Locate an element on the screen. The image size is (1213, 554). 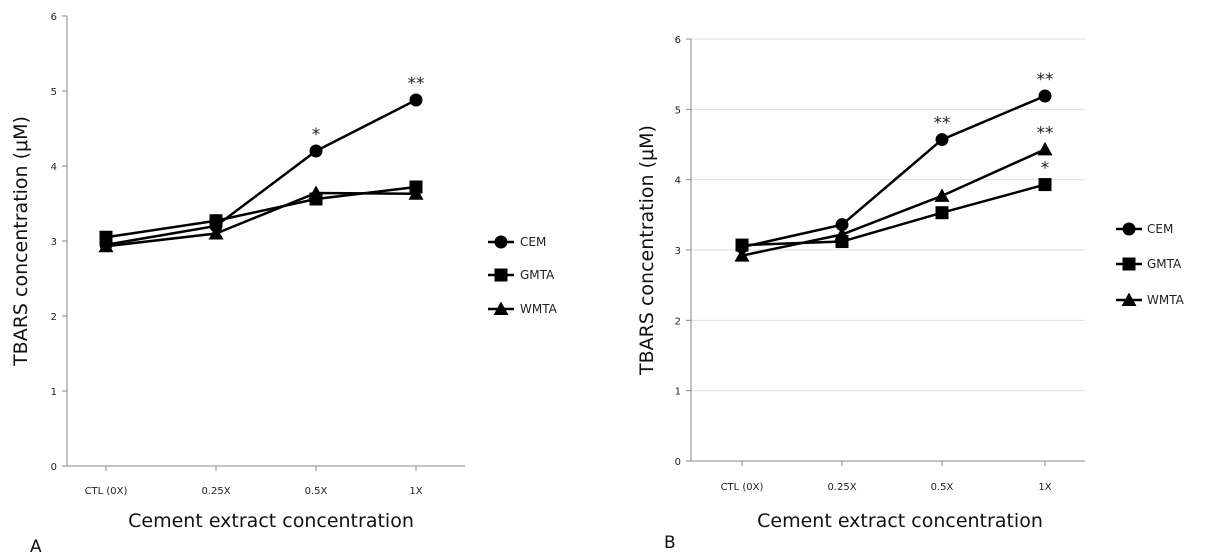
panel-label: B is located at coordinates (670, 543).